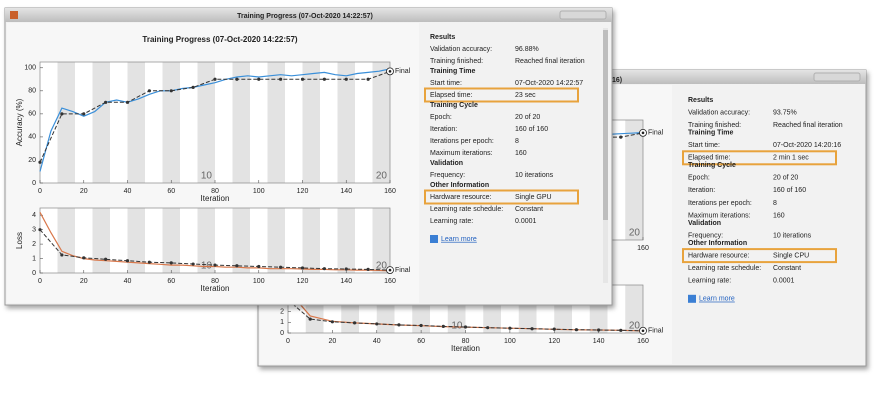  What do you see at coordinates (40, 281) in the screenshot?
I see `x-tick-label: 0` at bounding box center [40, 281].